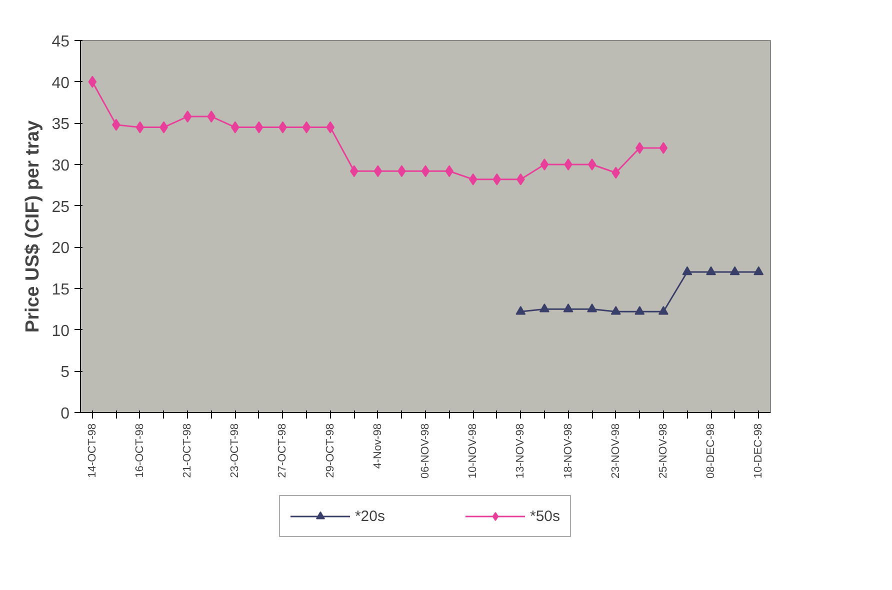 This screenshot has height=590, width=892. I want to click on x-tick-label: 21-OCT-98, so click(188, 450).